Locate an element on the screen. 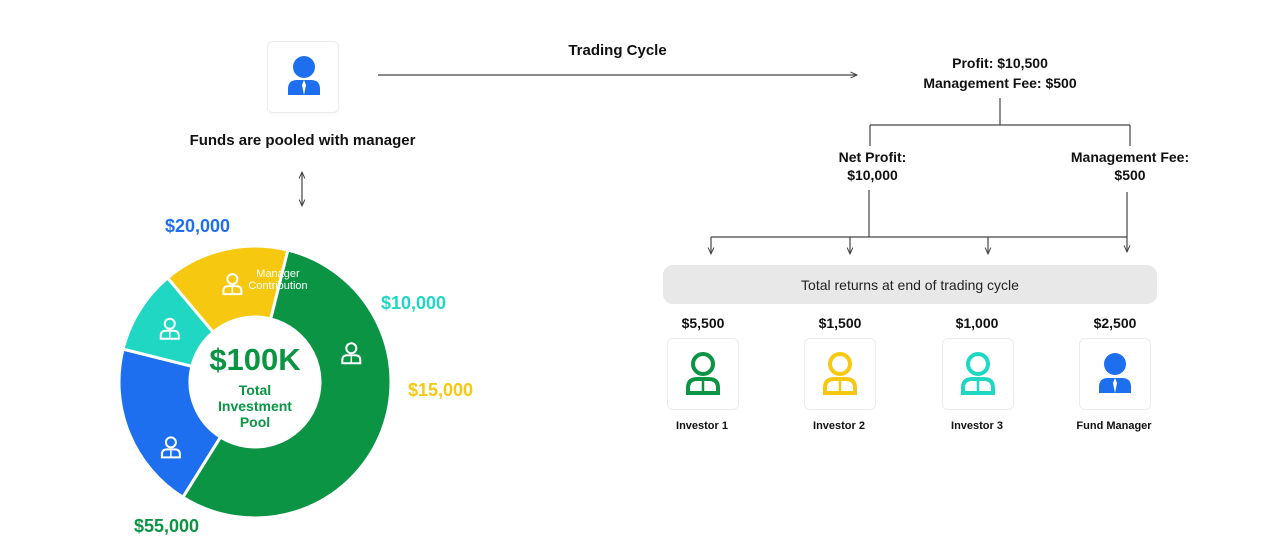 The width and height of the screenshot is (1280, 546). recipient-name: Investor 2 is located at coordinates (839, 426).